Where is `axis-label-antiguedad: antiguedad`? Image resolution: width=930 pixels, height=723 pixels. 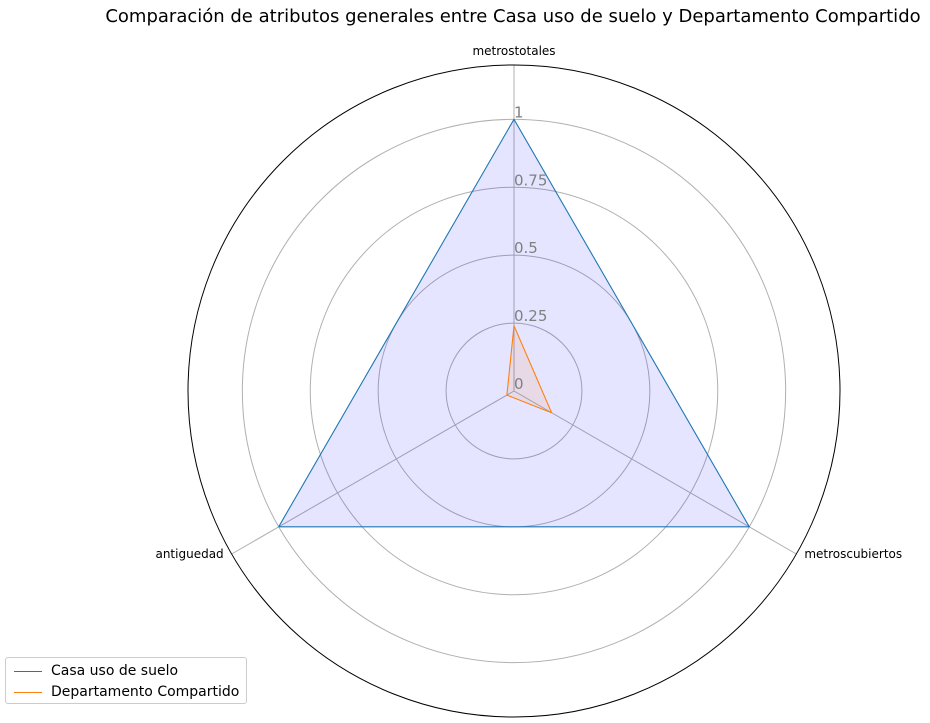
axis-label-antiguedad: antiguedad is located at coordinates (189, 554).